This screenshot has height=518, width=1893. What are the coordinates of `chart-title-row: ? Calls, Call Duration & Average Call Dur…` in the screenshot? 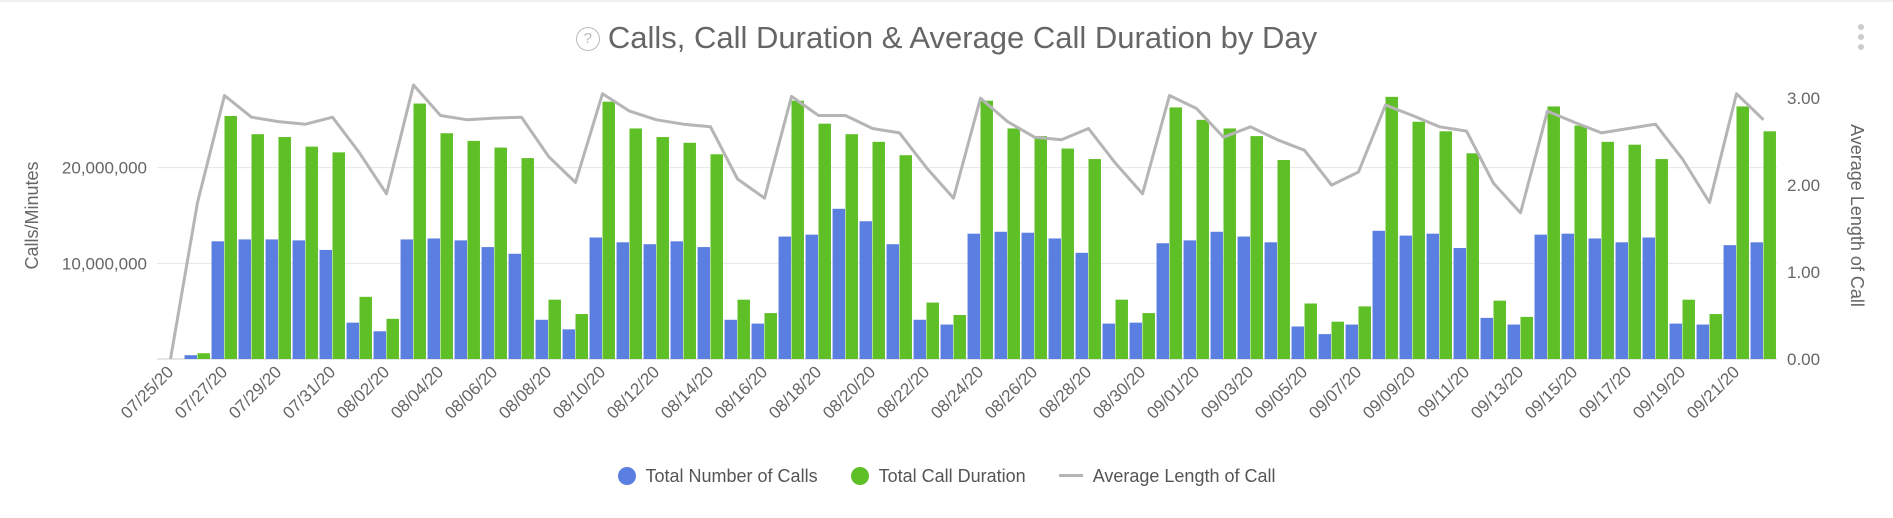 It's located at (946, 38).